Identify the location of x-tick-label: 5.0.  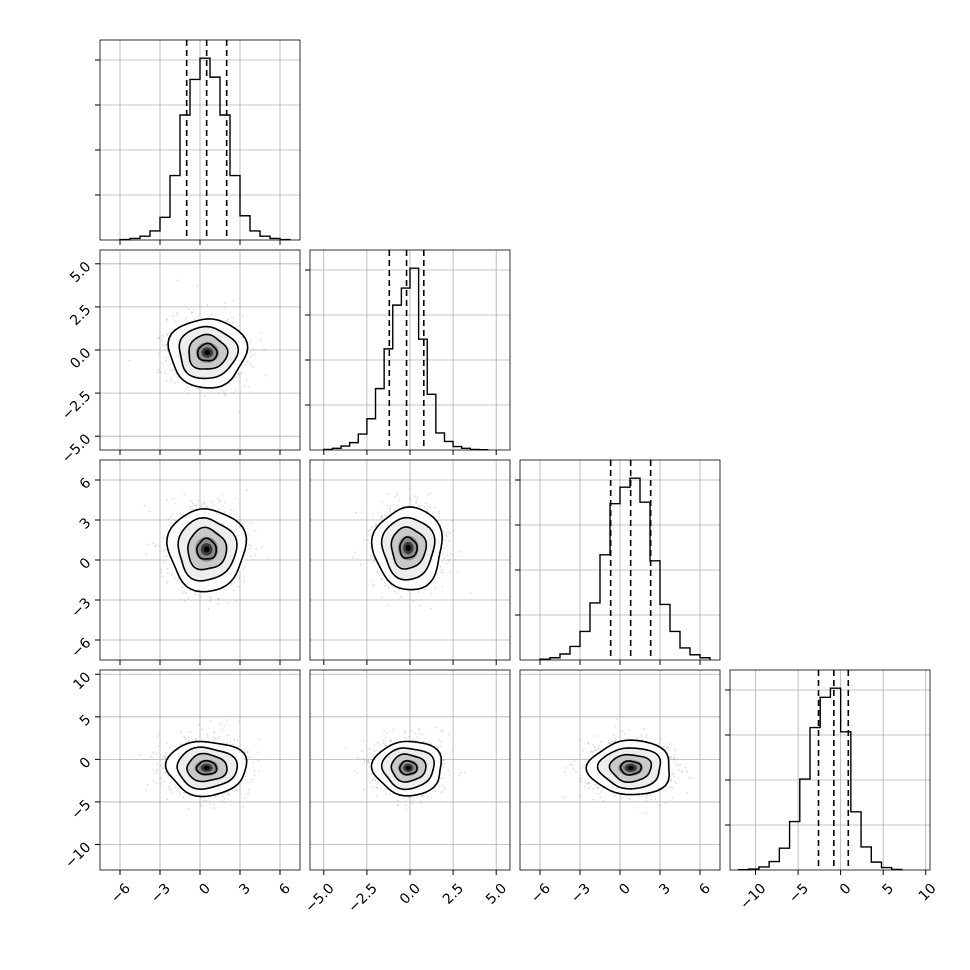
(496, 894).